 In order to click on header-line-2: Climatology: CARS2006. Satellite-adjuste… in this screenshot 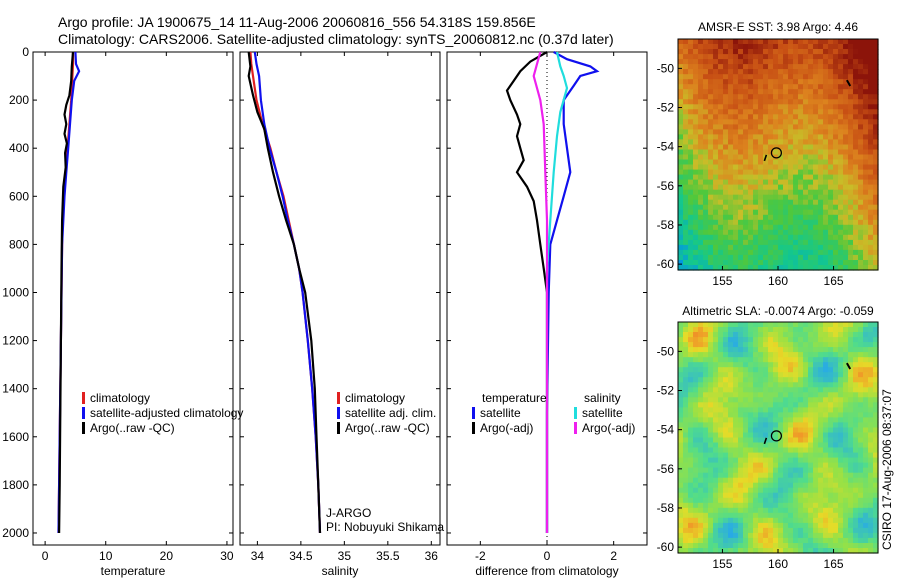, I will do `click(336, 39)`.